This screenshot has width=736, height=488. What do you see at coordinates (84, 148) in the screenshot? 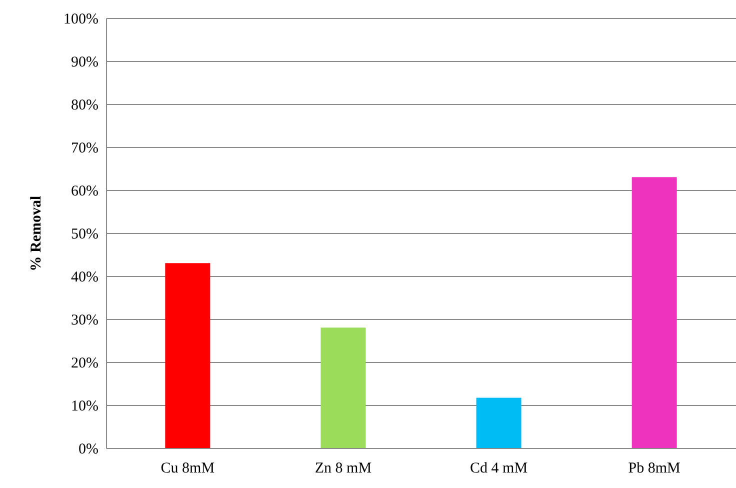
I see `y-tick-label: 70%` at bounding box center [84, 148].